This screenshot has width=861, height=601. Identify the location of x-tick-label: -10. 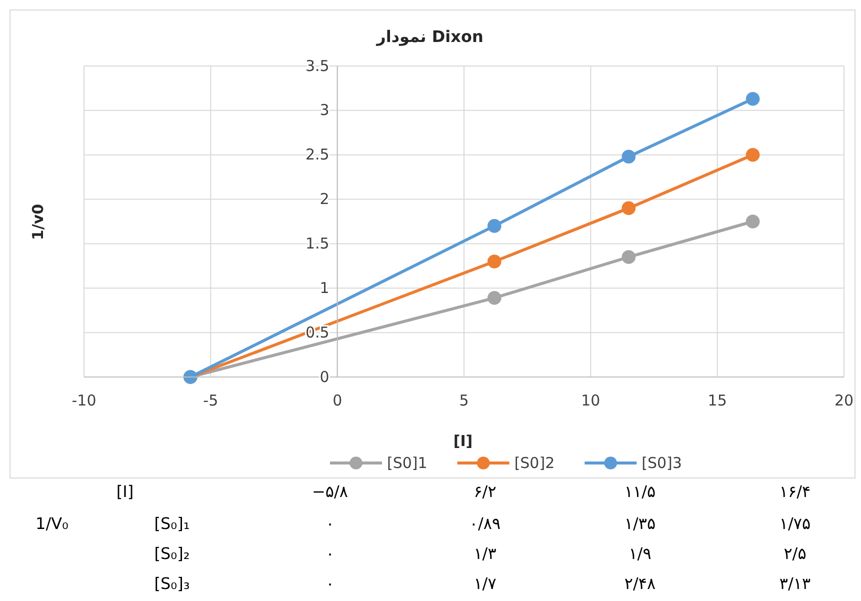
(84, 401).